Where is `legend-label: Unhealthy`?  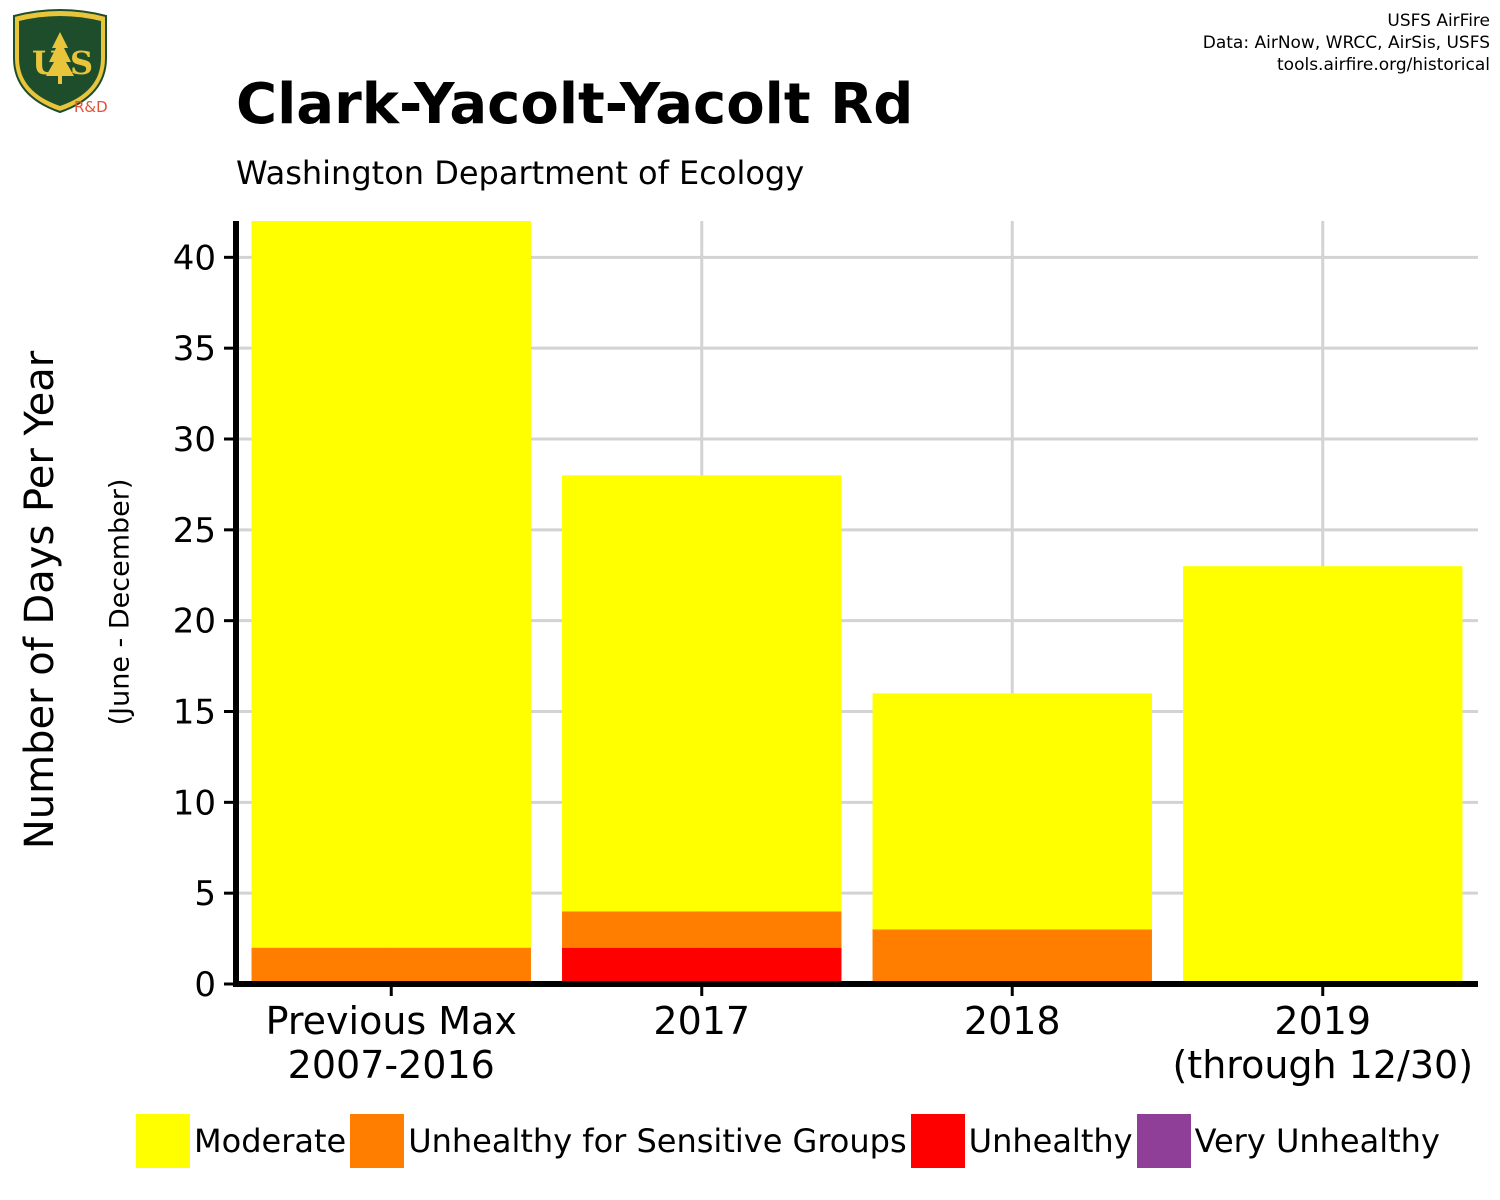 legend-label: Unhealthy is located at coordinates (1050, 1141).